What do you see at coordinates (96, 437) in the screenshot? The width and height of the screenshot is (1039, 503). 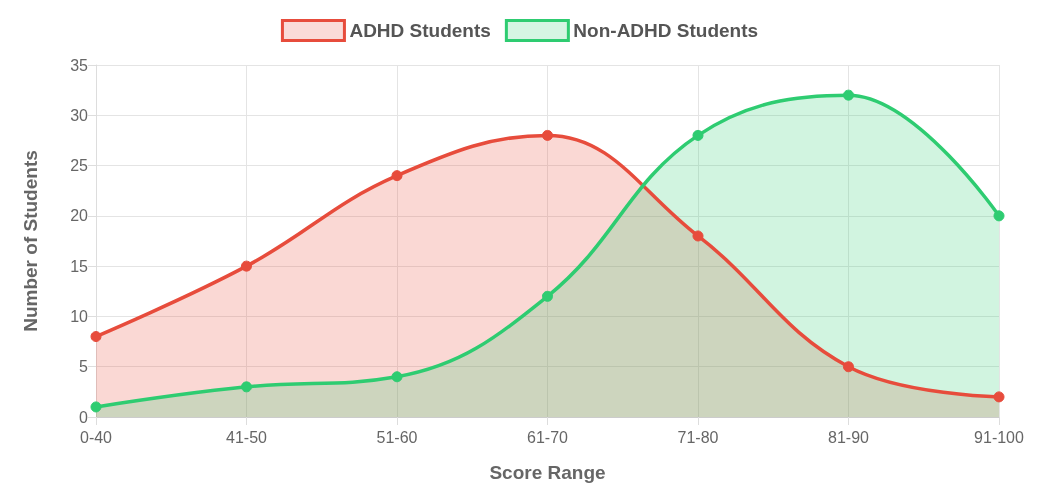 I see `x-tick-label: 0-40` at bounding box center [96, 437].